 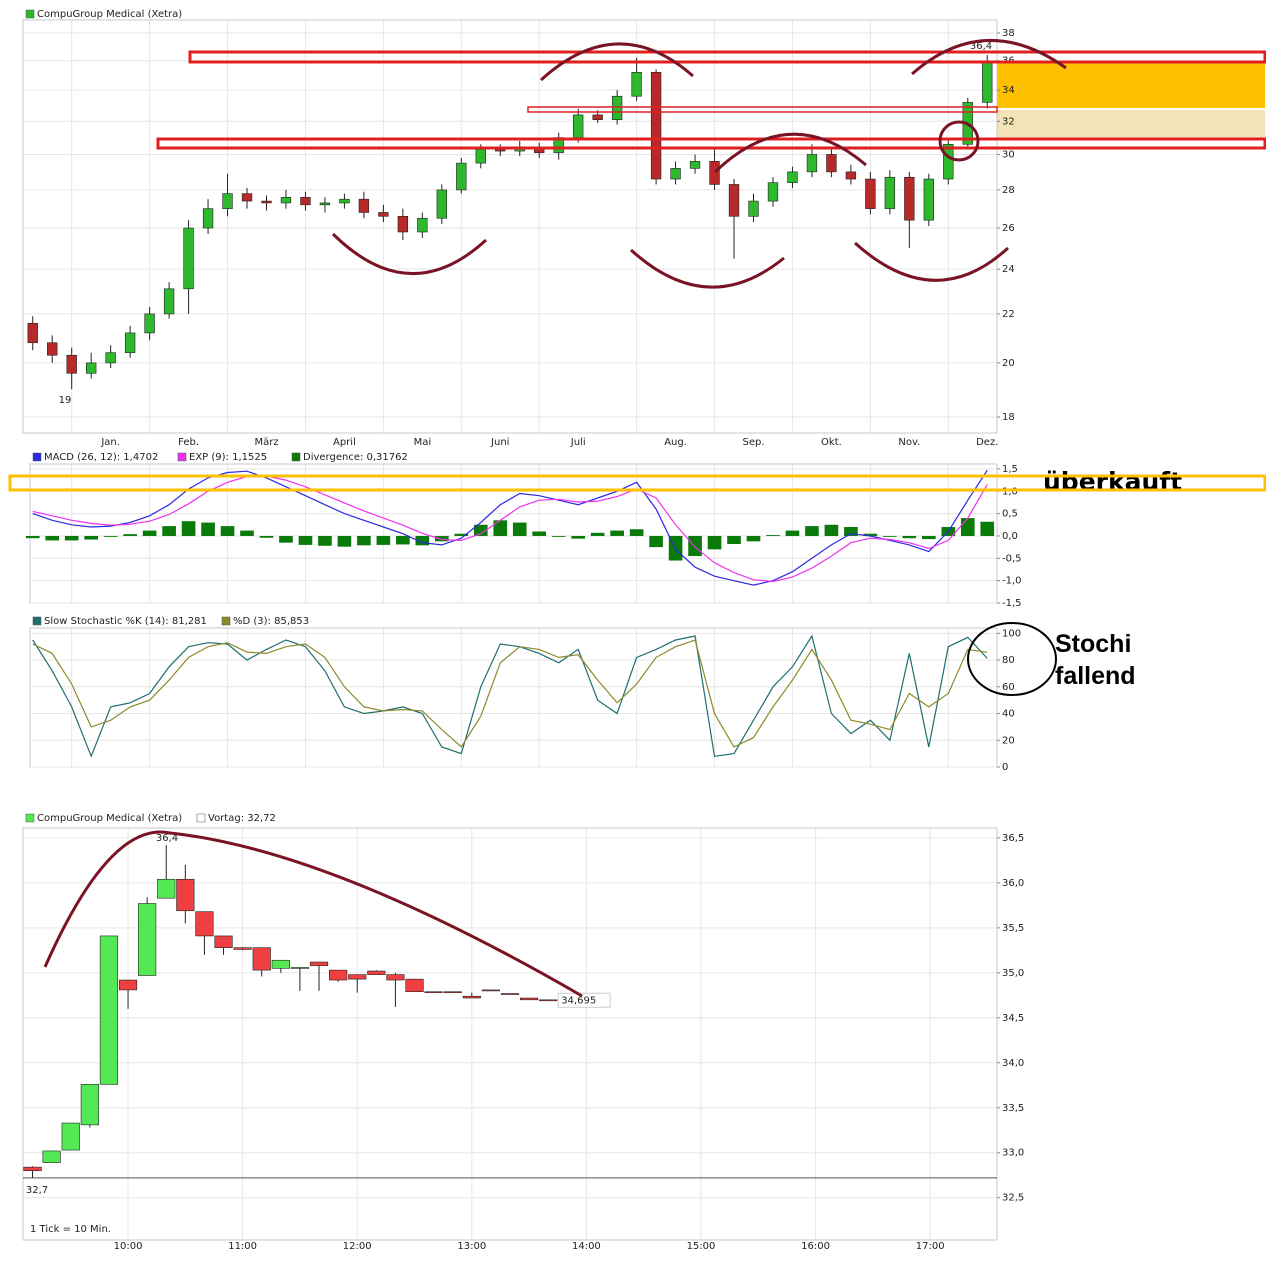 I want to click on y-tick-label: -0,5, so click(x=1012, y=558).